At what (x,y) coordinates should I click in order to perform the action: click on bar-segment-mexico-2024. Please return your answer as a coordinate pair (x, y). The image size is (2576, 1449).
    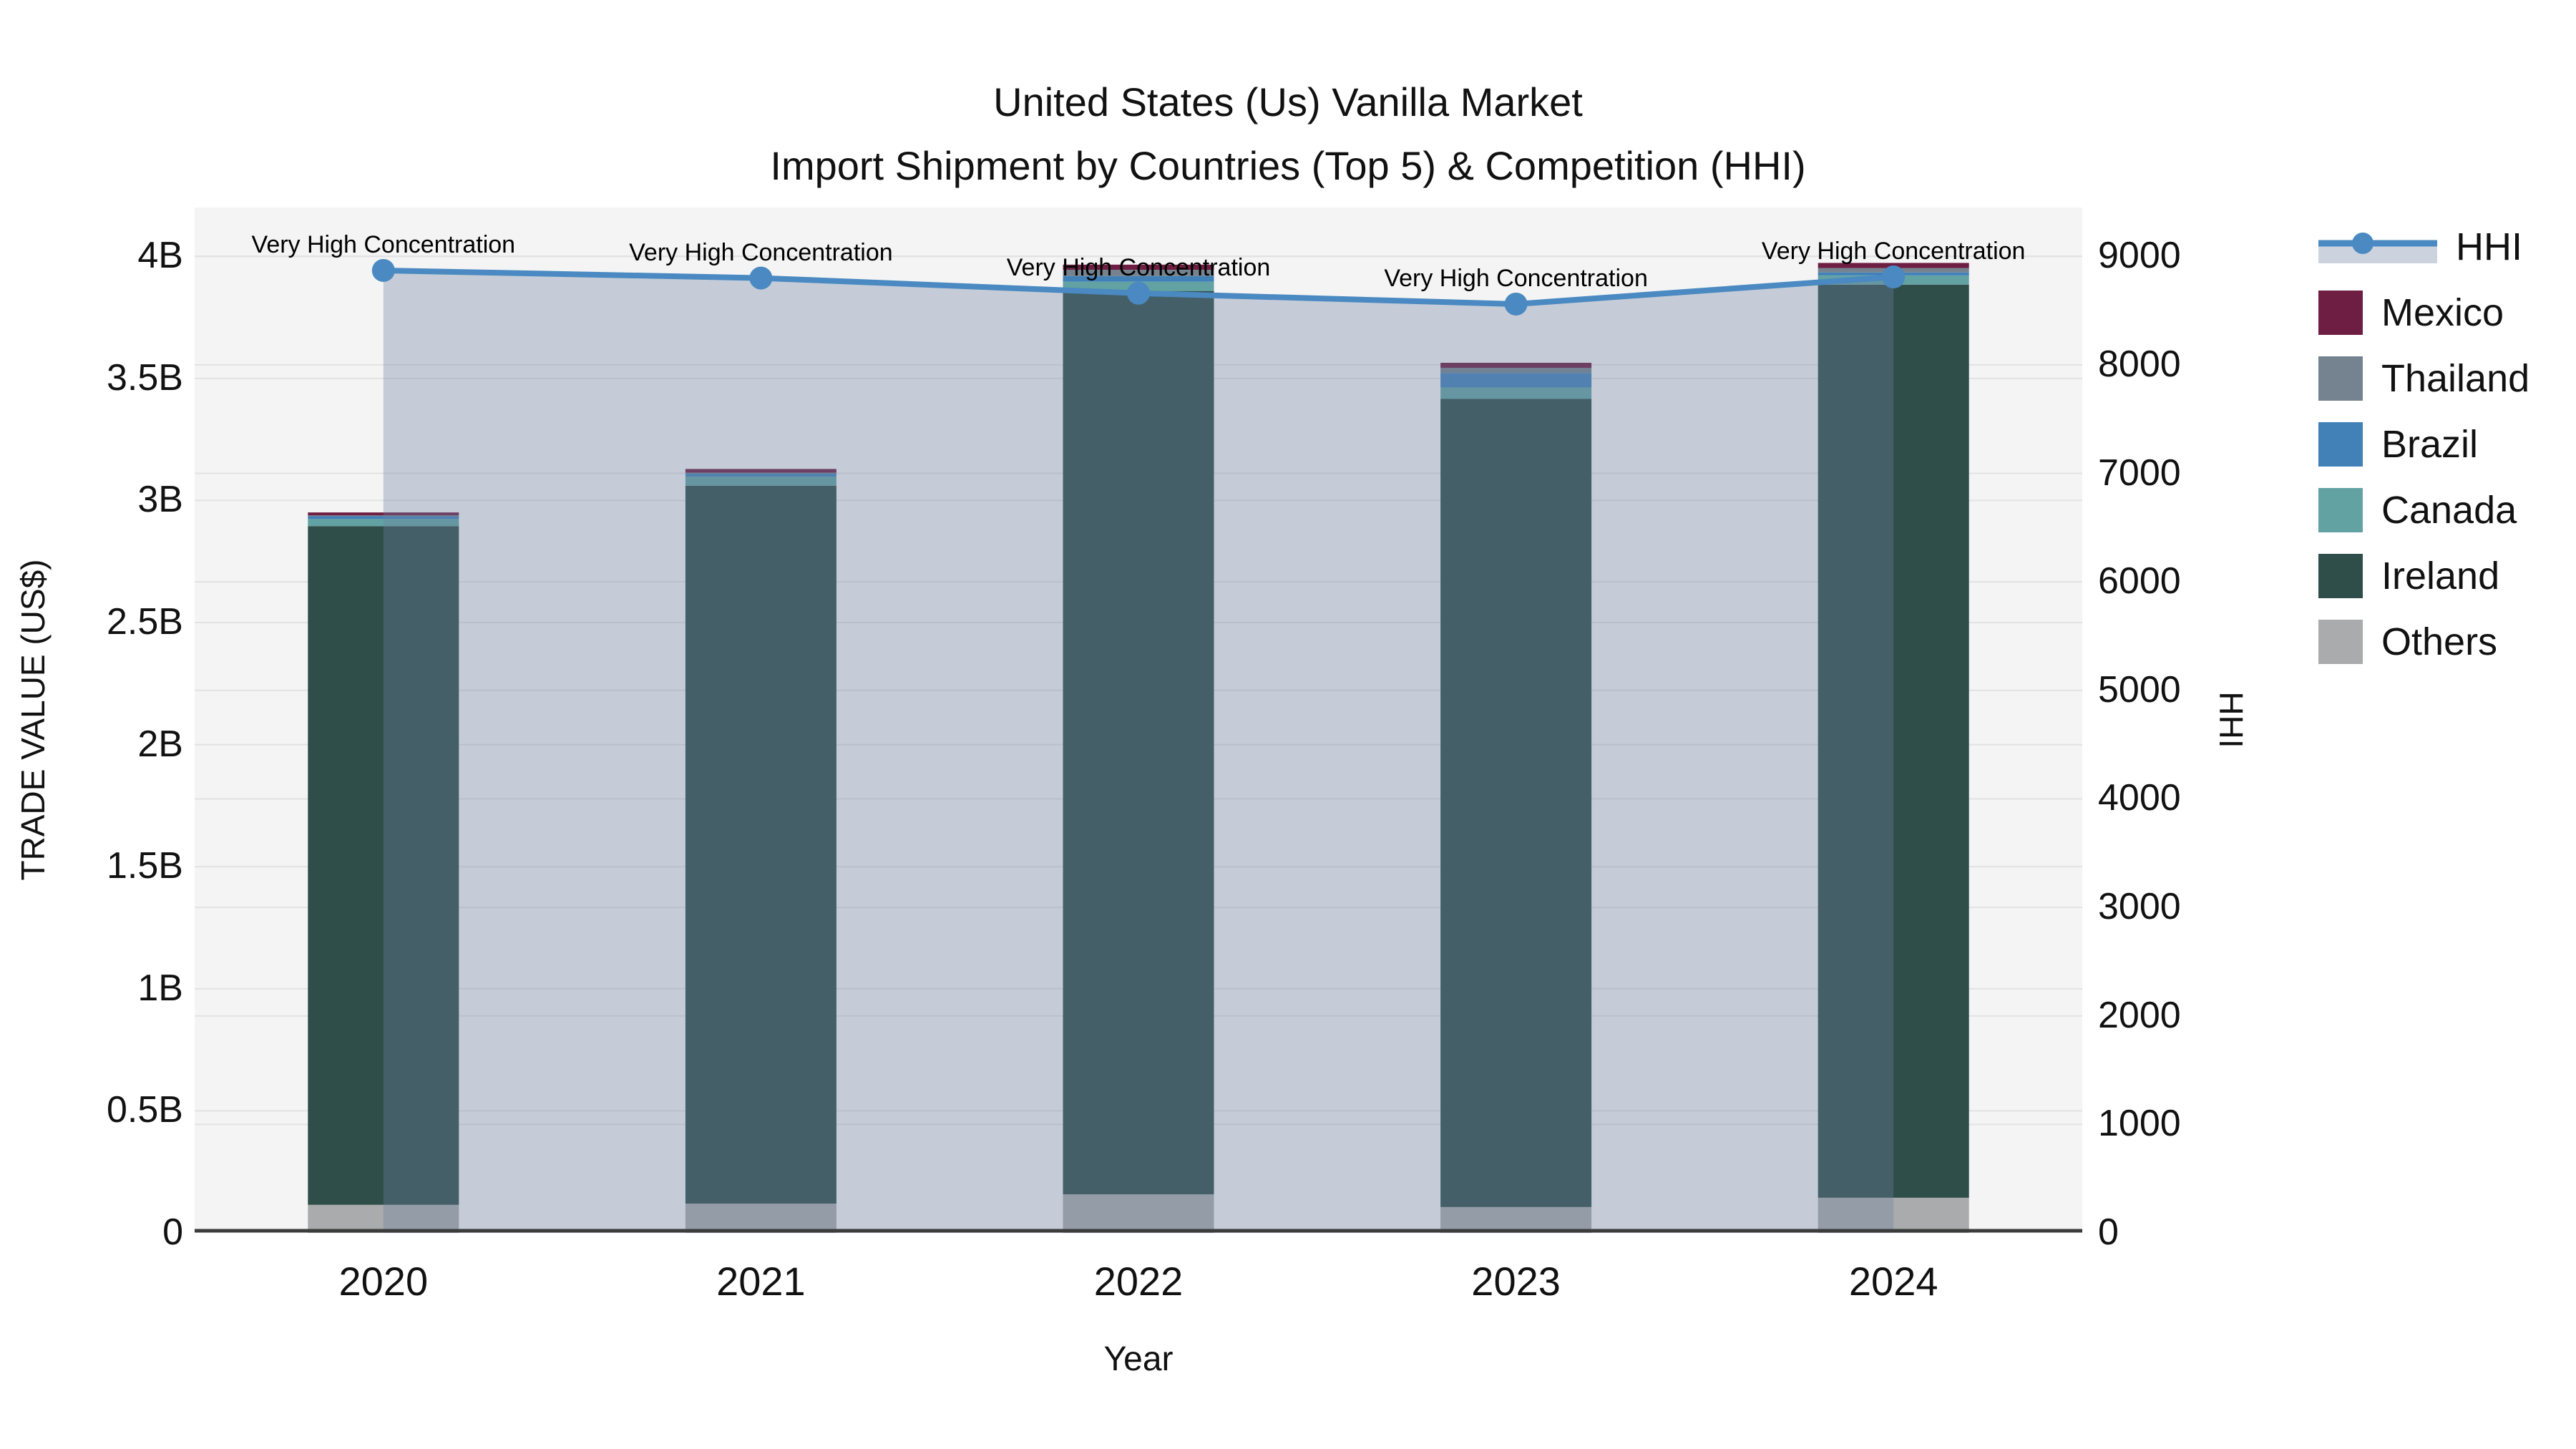
    Looking at the image, I should click on (1893, 265).